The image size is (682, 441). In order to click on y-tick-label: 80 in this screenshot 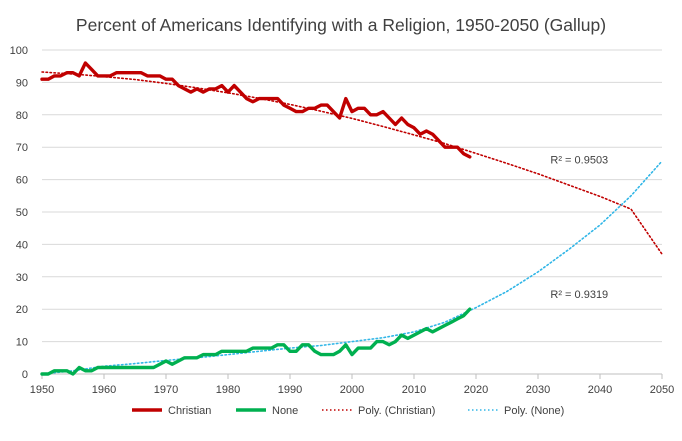, I will do `click(22, 116)`.